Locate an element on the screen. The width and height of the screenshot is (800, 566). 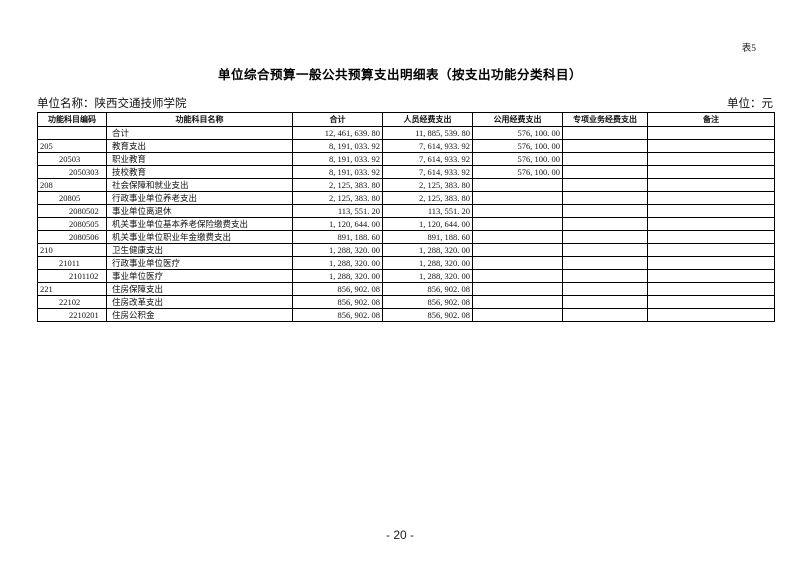
function-code-cell: 221 is located at coordinates (72, 289).